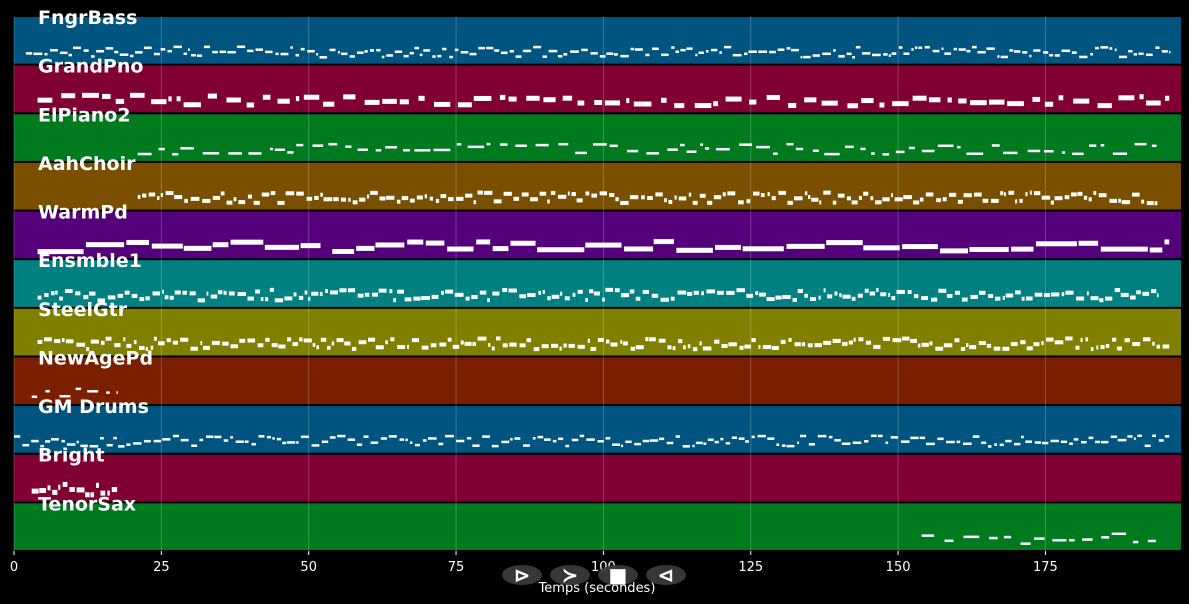 The height and width of the screenshot is (604, 1189). I want to click on track-lane-background, so click(597, 429).